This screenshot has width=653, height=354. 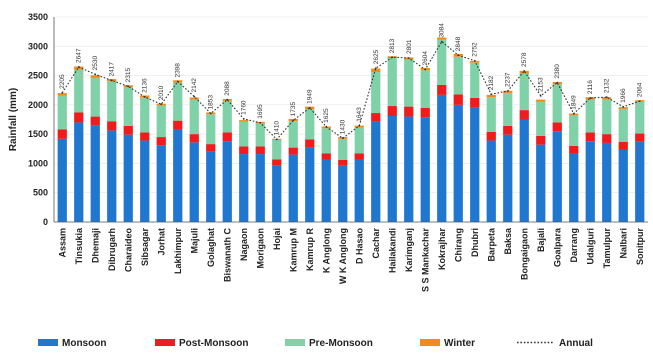 I want to click on x-tick-label: Dibrugarh, so click(x=112, y=249).